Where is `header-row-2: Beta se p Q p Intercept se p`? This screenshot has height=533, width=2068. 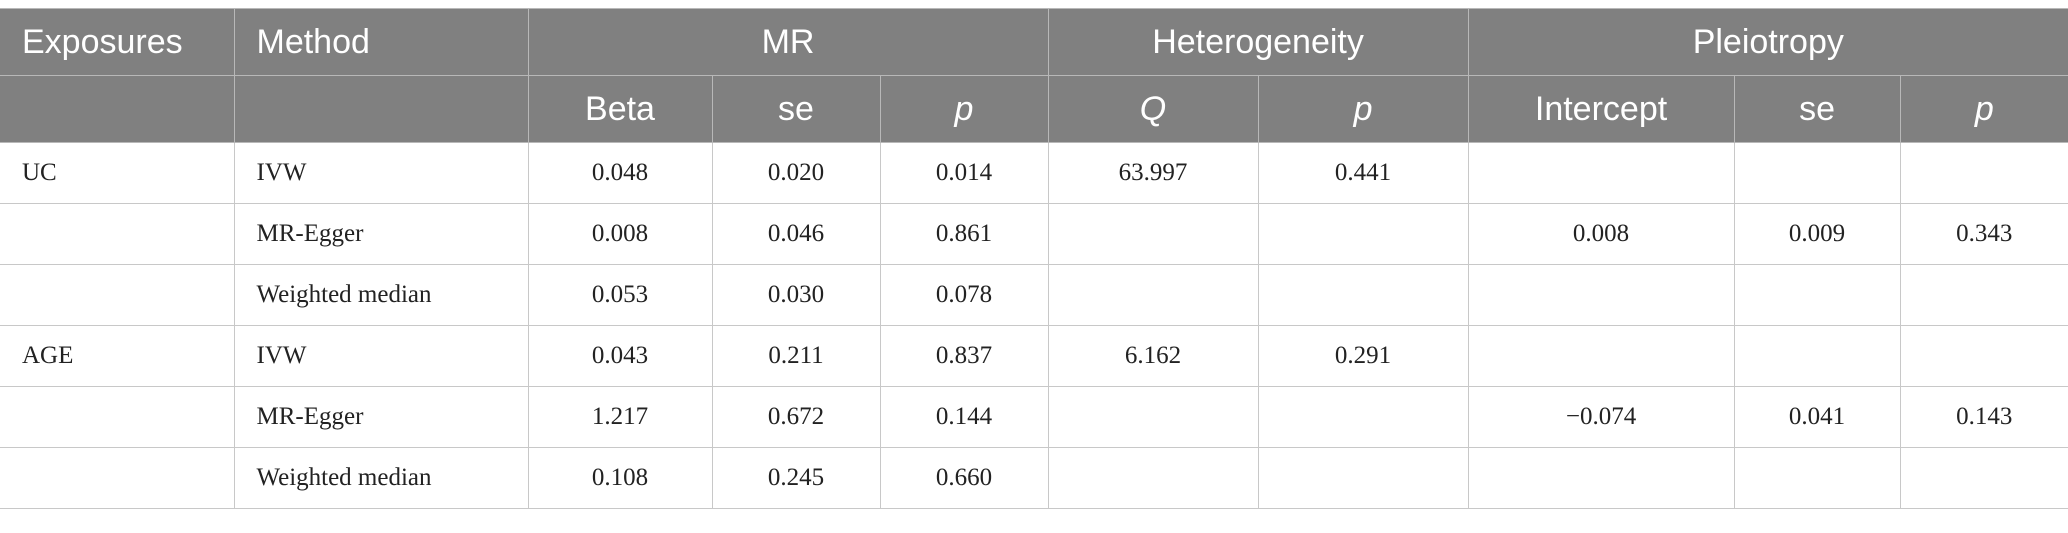 header-row-2: Beta se p Q p Intercept se p is located at coordinates (1034, 109).